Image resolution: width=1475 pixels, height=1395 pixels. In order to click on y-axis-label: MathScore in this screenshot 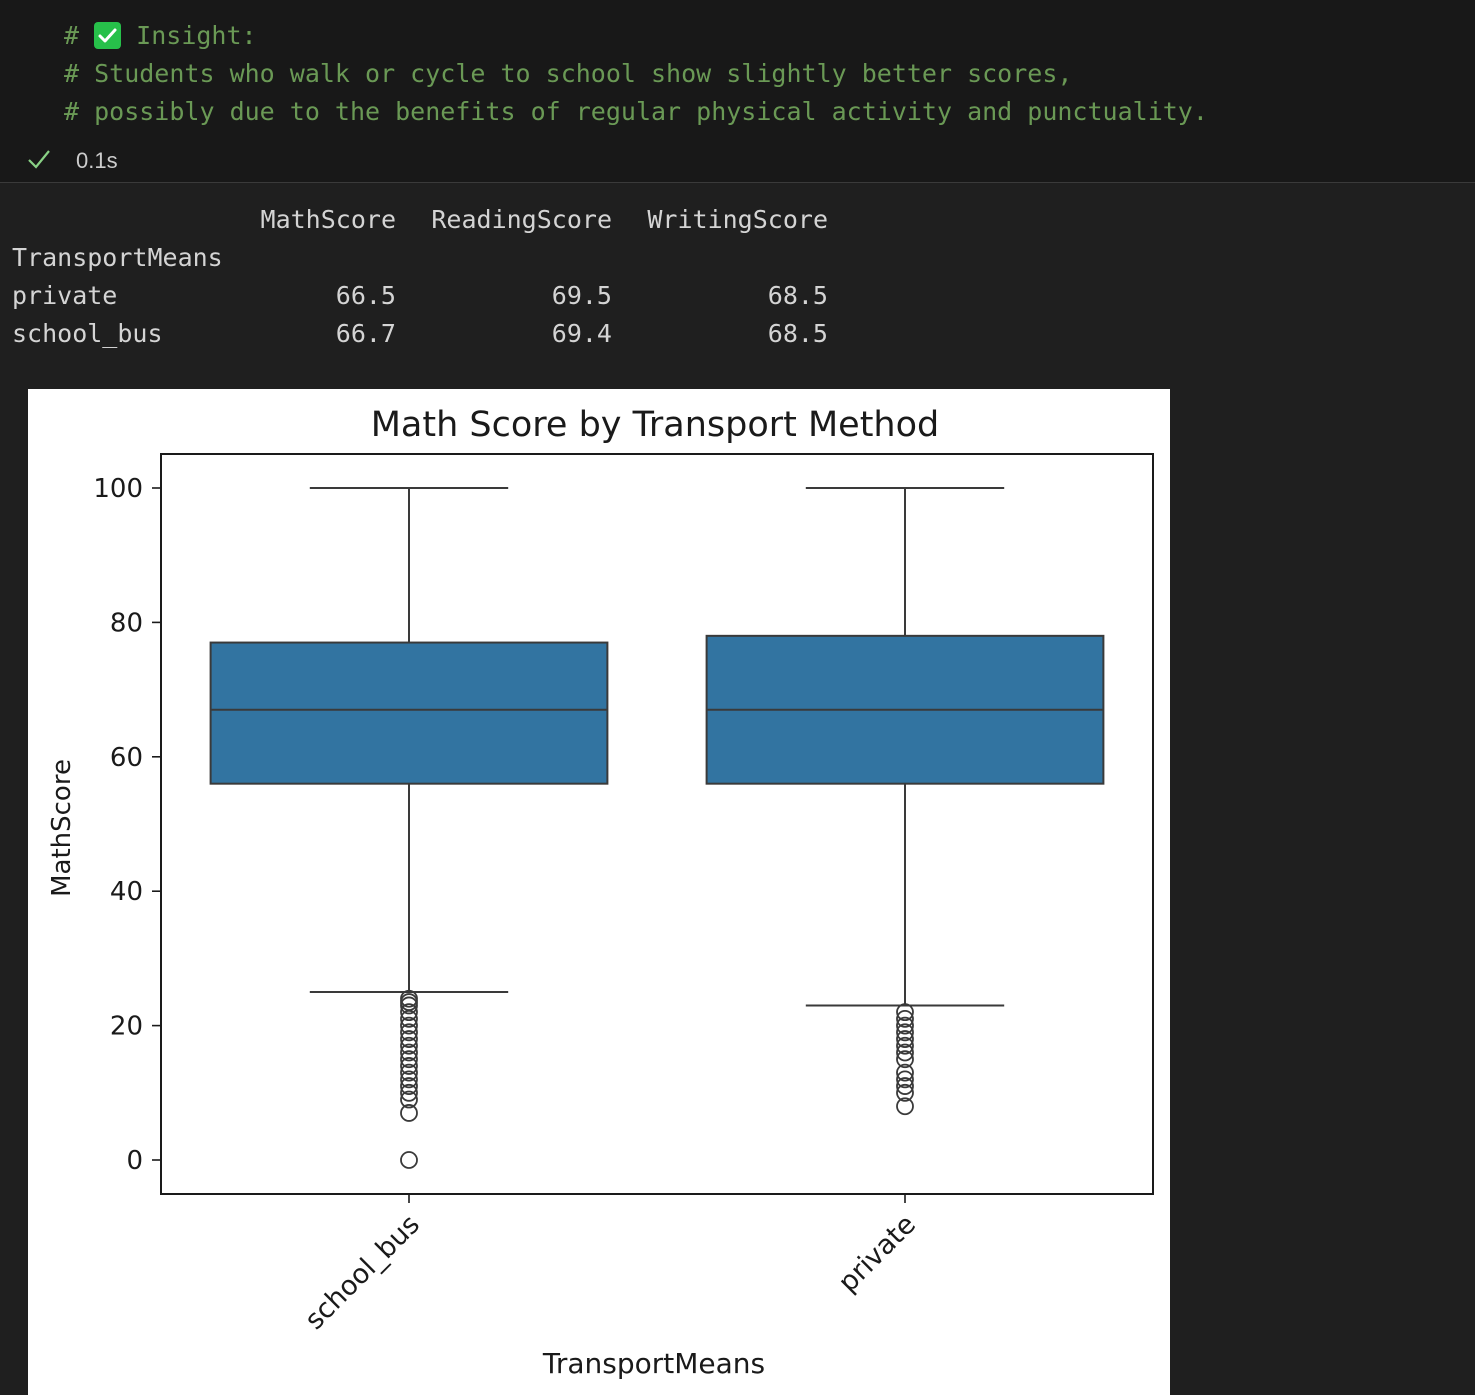, I will do `click(62, 828)`.